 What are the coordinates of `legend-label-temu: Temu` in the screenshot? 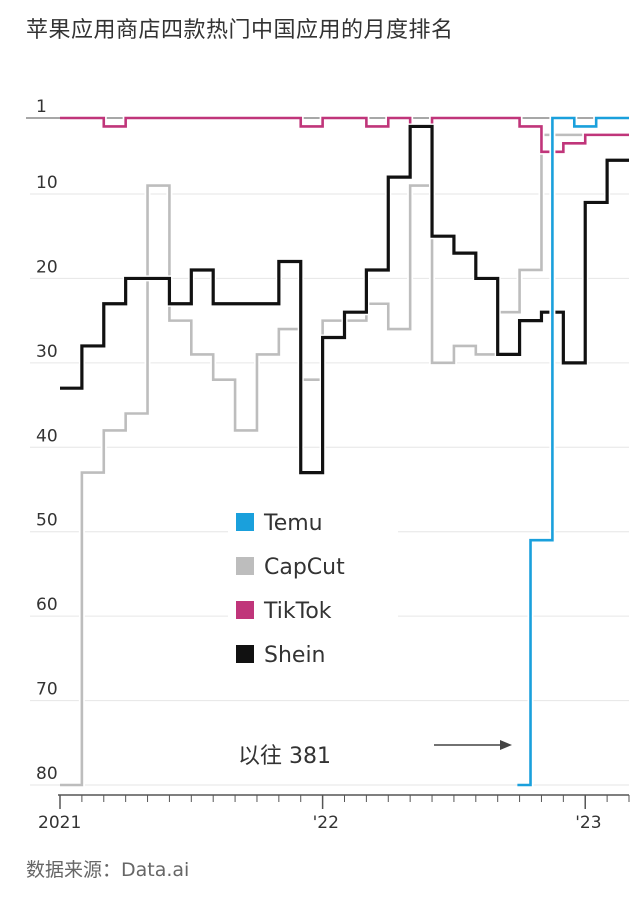 It's located at (293, 523).